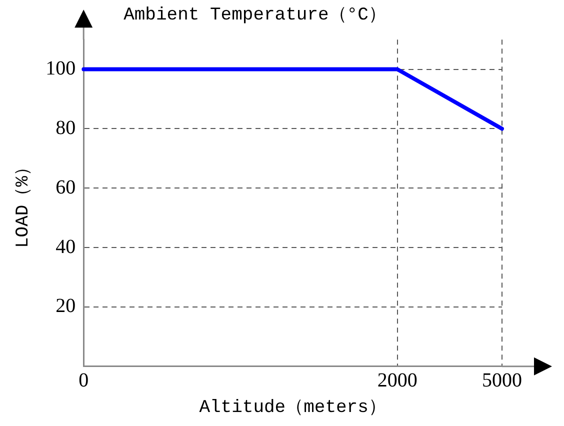 The image size is (564, 426). I want to click on y-axis-title: LOAD（%）, so click(24, 203).